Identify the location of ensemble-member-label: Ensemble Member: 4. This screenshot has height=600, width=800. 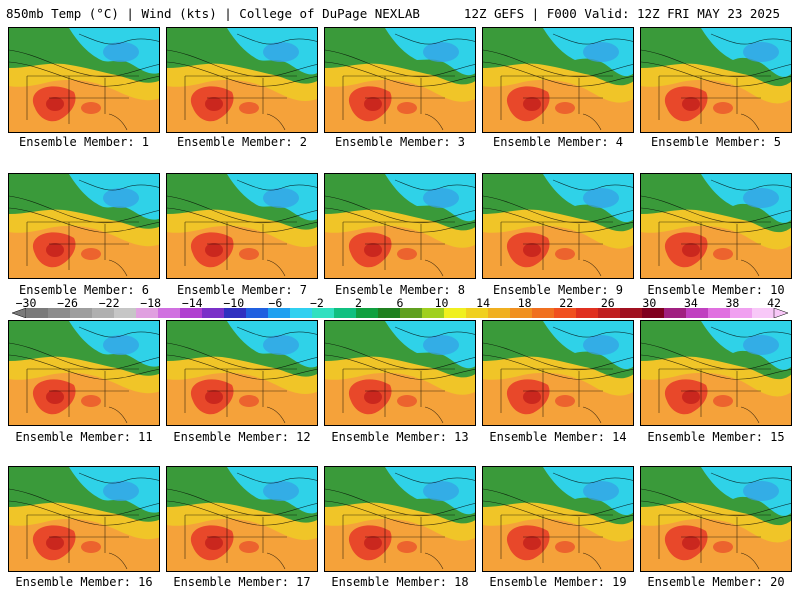
(558, 142).